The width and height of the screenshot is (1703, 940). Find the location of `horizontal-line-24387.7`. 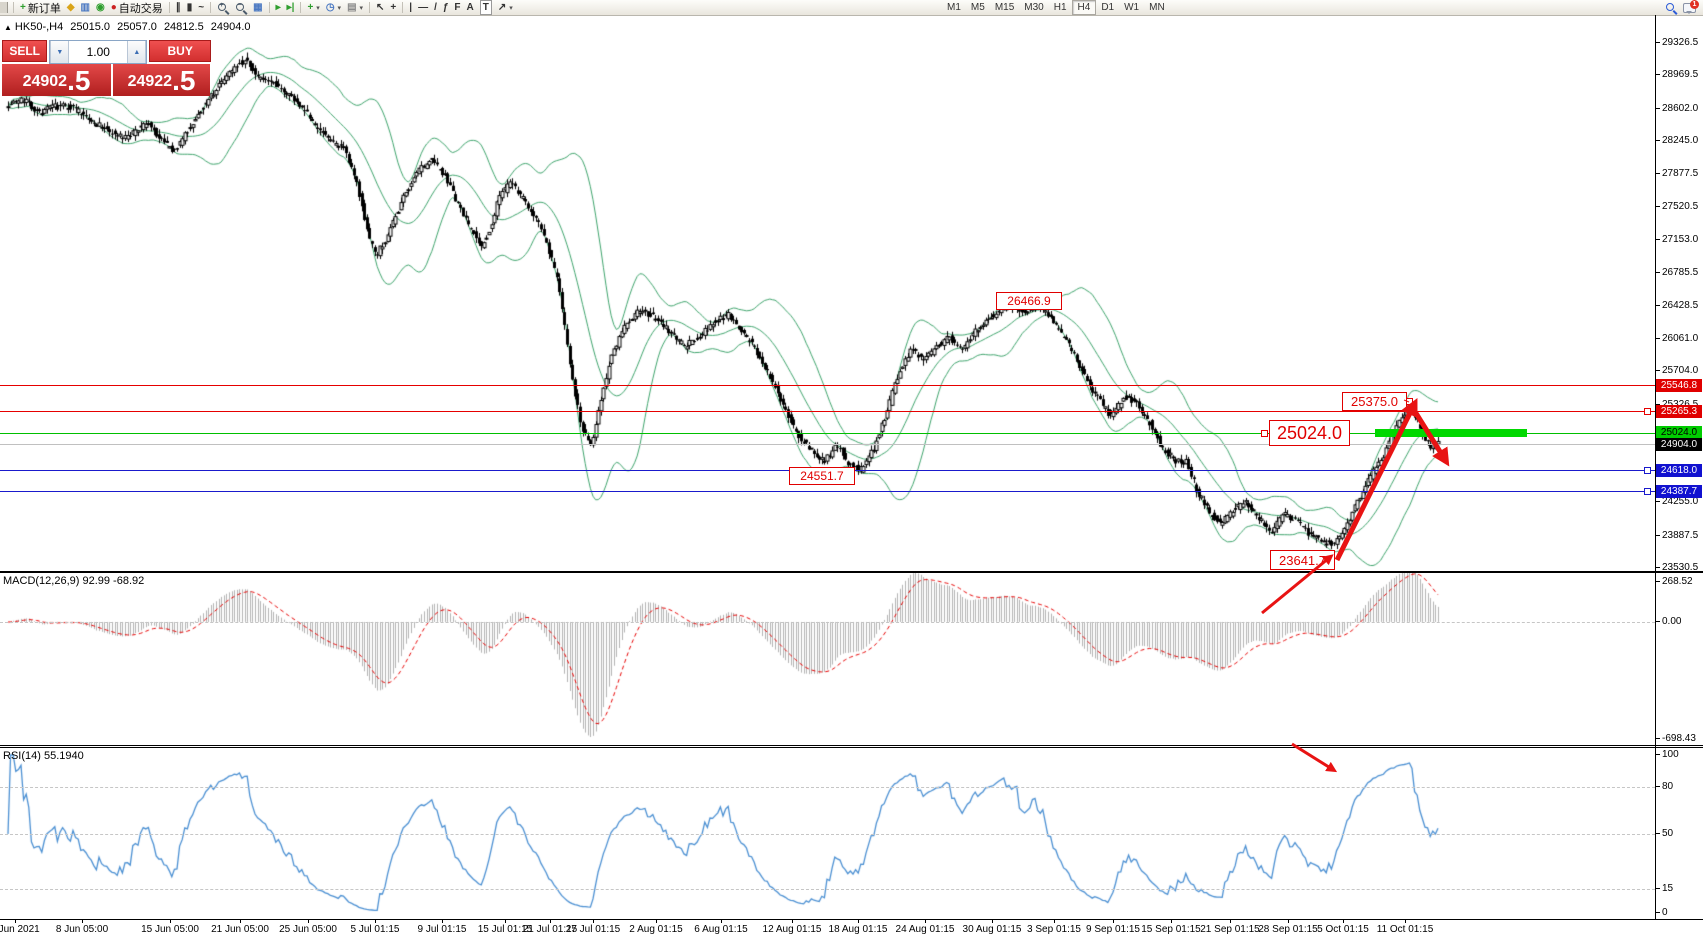

horizontal-line-24387.7 is located at coordinates (827, 491).